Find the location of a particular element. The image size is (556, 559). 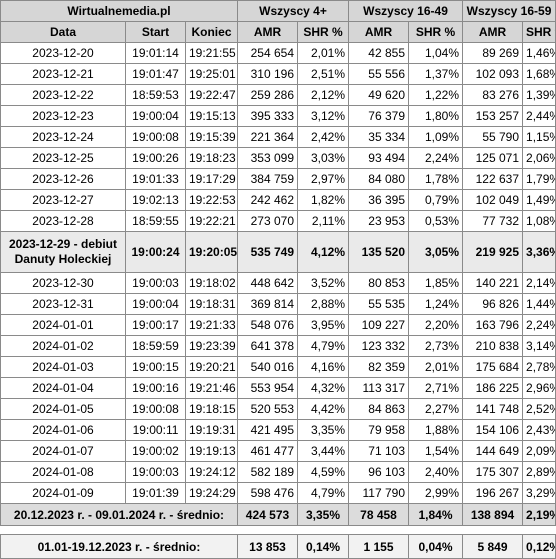

cell-amr-16-49: 35 334 is located at coordinates (378, 137).